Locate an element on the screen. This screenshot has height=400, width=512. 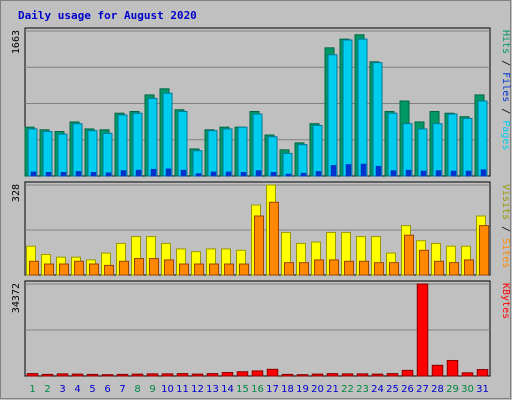
x-tick-label-day-3: 3 is located at coordinates (62, 389).